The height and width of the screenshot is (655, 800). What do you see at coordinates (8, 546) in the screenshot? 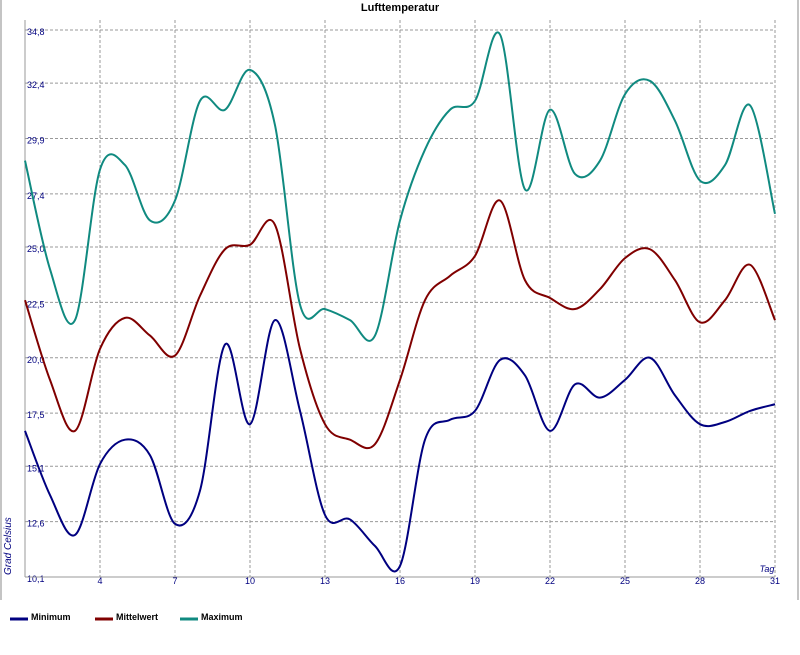
I see `y-axis-label: Grad Celsius` at bounding box center [8, 546].